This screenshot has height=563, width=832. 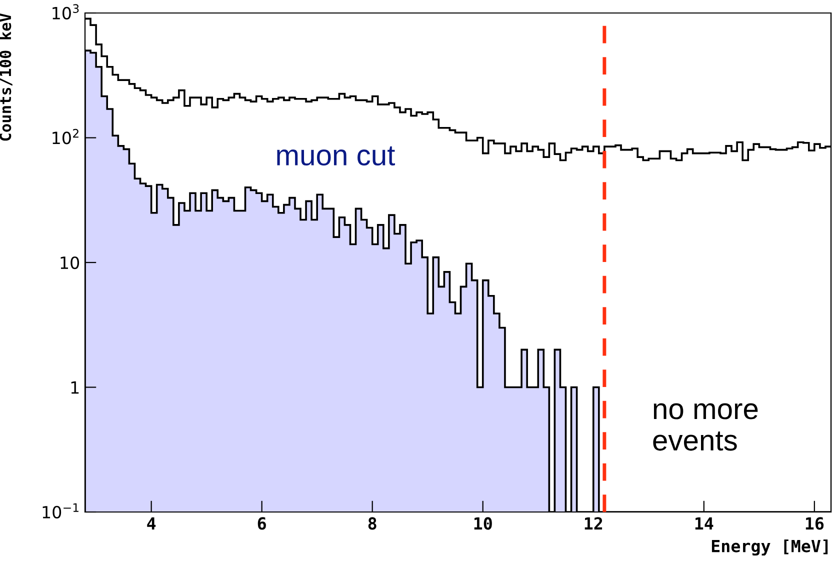 I want to click on annotation: muon cut, so click(x=336, y=156).